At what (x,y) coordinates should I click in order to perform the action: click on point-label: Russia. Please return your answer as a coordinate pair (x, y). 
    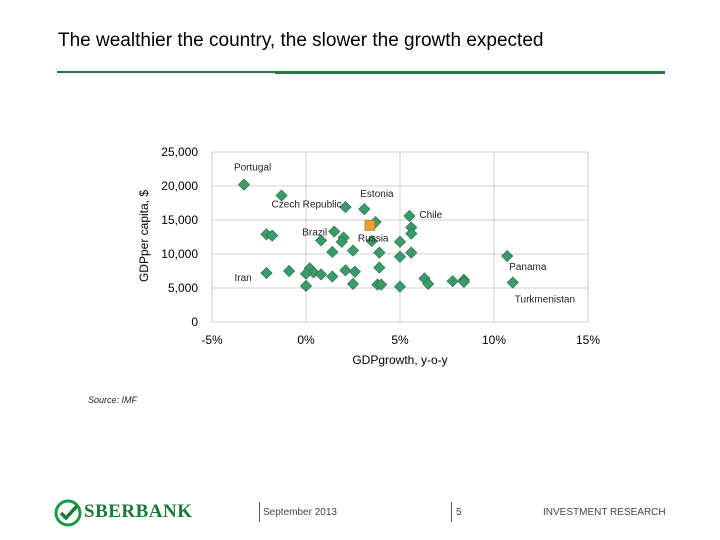
    Looking at the image, I should click on (373, 238).